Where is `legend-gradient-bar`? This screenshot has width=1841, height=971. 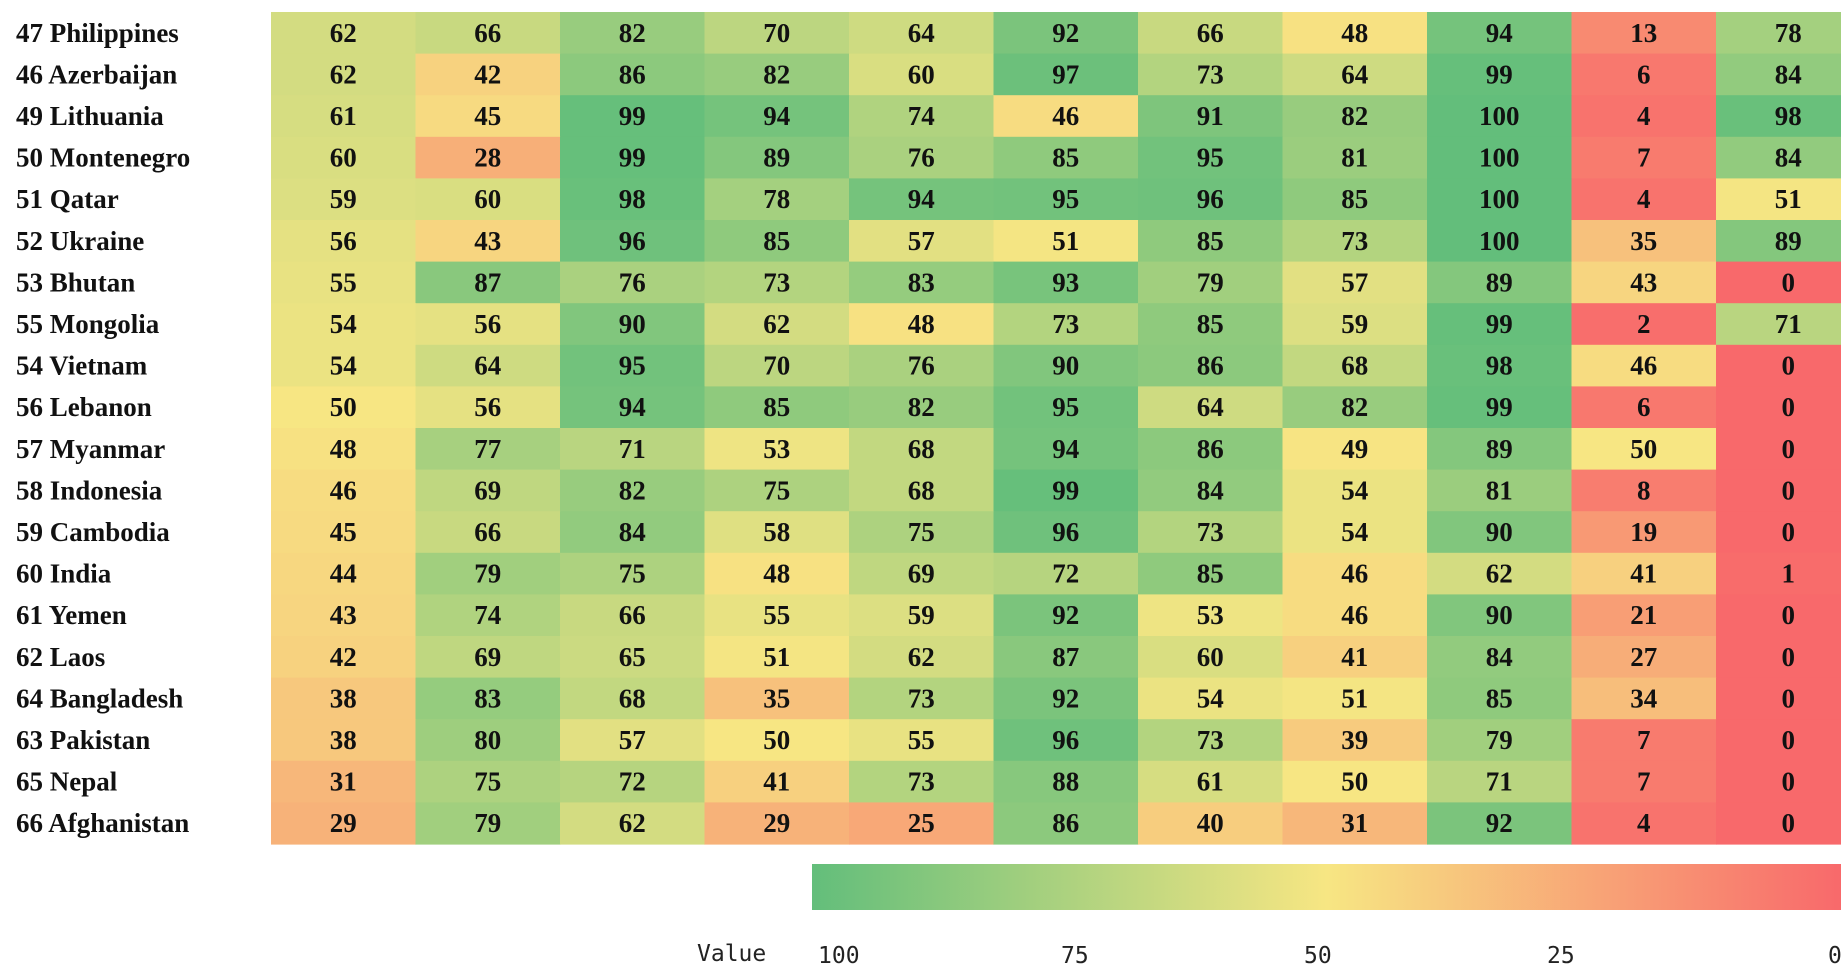
legend-gradient-bar is located at coordinates (1326, 887).